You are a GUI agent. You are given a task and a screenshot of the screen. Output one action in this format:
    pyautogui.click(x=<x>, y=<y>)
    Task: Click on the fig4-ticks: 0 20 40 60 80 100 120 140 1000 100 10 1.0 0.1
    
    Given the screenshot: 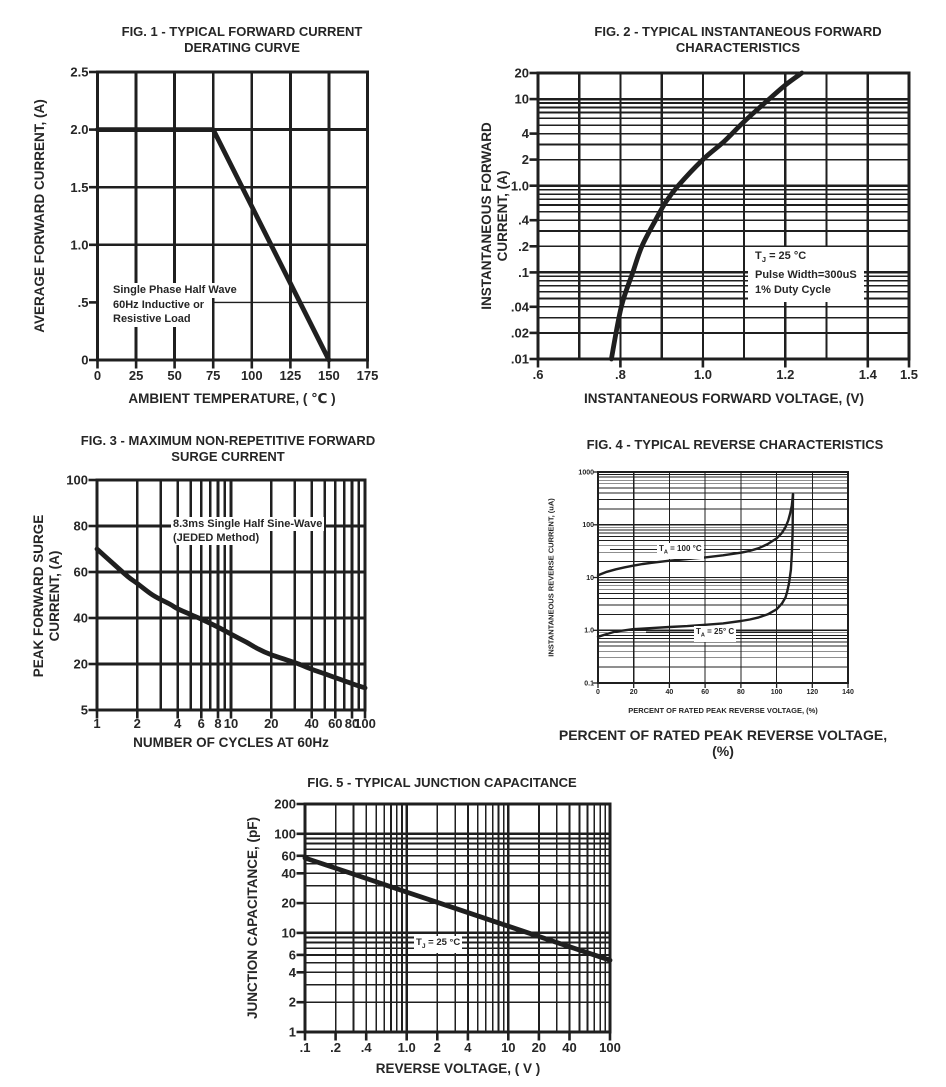 What is the action you would take?
    pyautogui.click(x=716, y=582)
    